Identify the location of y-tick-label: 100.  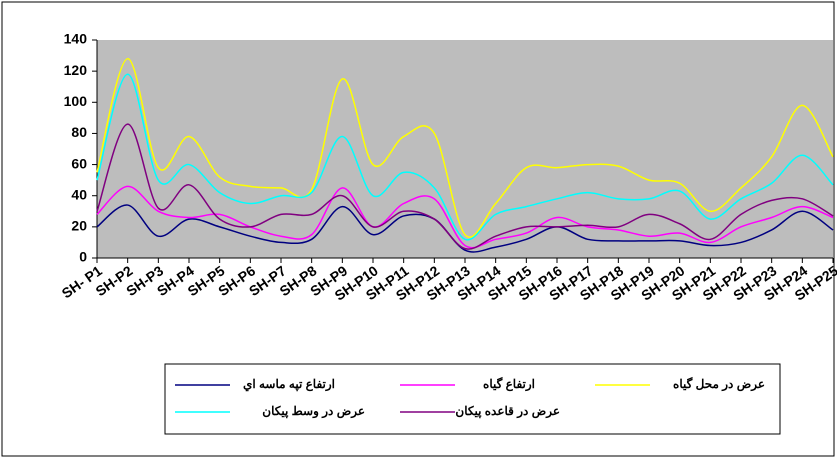
(76, 101).